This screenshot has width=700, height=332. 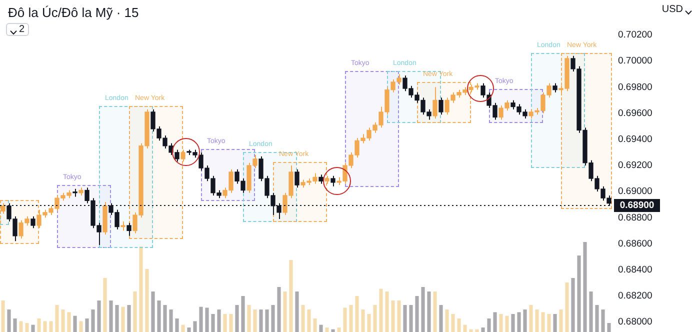 I want to click on y-tick-label: 0.68600, so click(x=635, y=244).